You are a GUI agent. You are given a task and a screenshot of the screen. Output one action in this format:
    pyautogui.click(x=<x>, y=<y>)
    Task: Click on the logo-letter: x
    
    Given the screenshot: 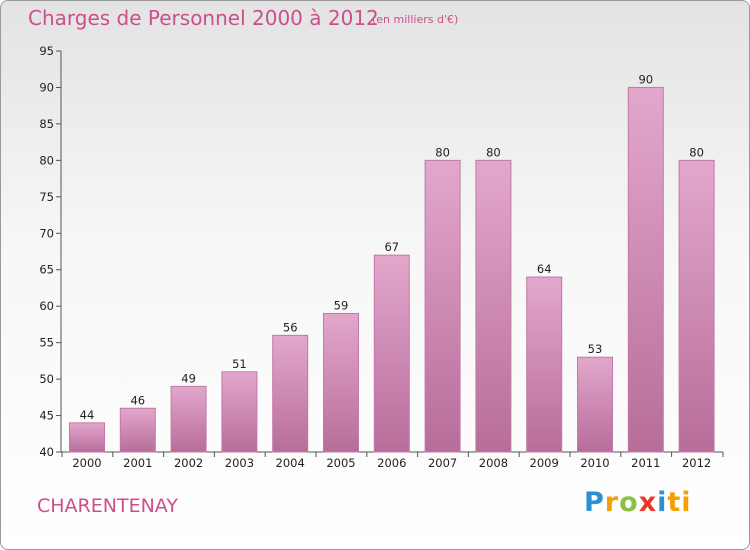 What is the action you would take?
    pyautogui.click(x=648, y=502)
    